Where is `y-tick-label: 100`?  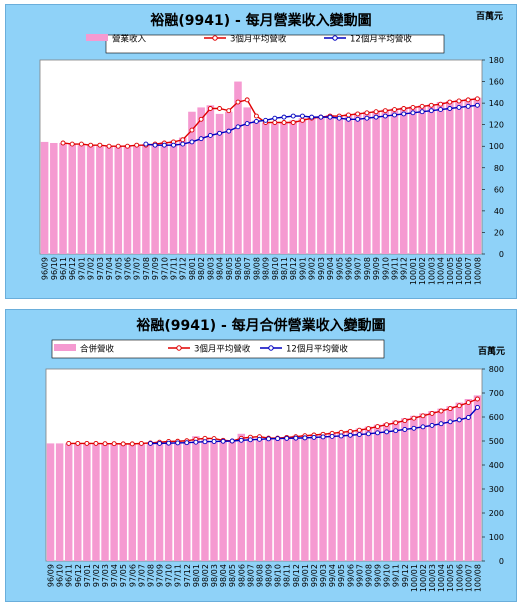 y-tick-label: 100 is located at coordinates (496, 146).